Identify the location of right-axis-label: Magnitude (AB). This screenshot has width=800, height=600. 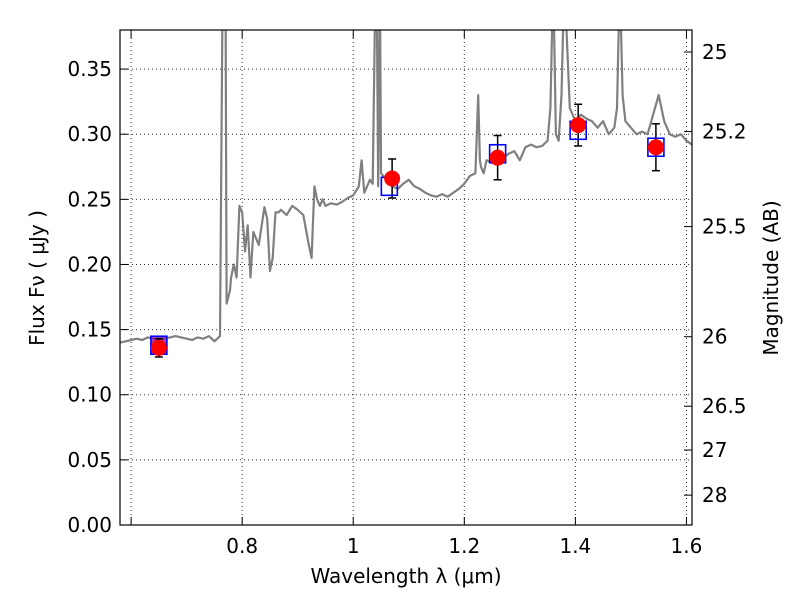
(771, 277).